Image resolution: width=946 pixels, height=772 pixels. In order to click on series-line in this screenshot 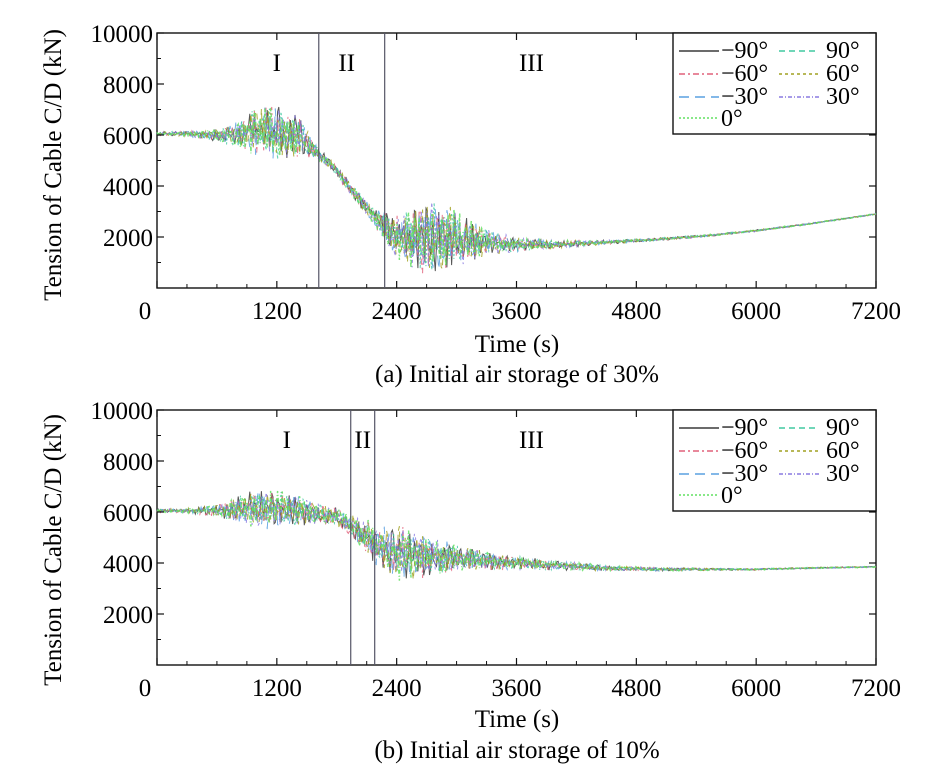, I will do `click(516, 535)`.